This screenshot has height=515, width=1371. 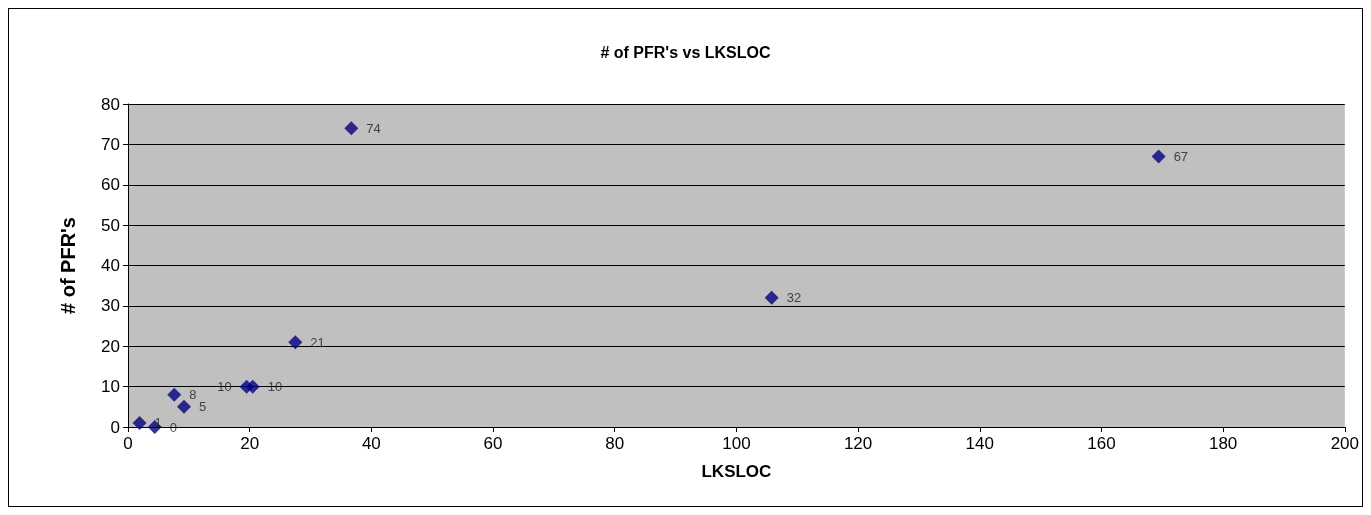 I want to click on data-label: 21, so click(x=317, y=342).